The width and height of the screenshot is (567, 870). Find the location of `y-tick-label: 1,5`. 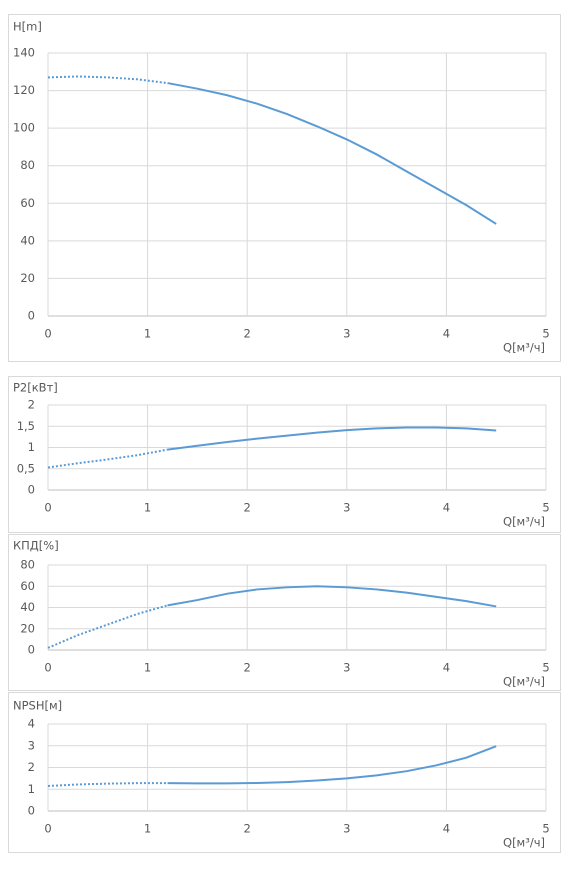

y-tick-label: 1,5 is located at coordinates (26, 426).